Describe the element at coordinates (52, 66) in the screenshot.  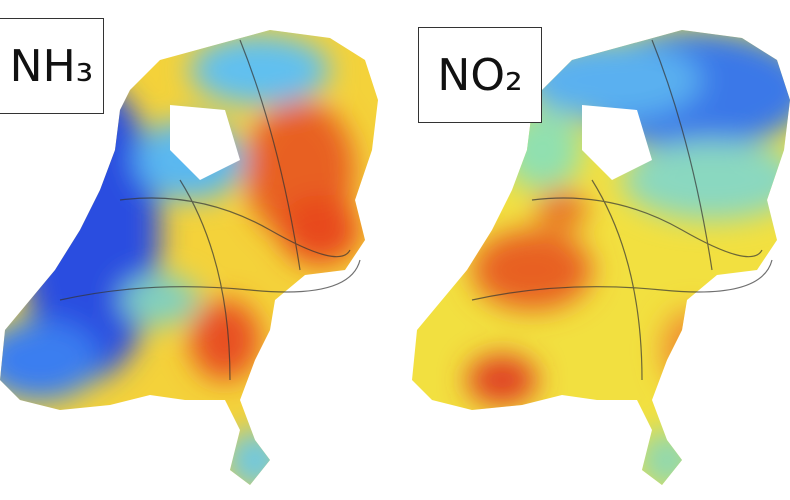
I see `panel-label: NH₃` at that location.